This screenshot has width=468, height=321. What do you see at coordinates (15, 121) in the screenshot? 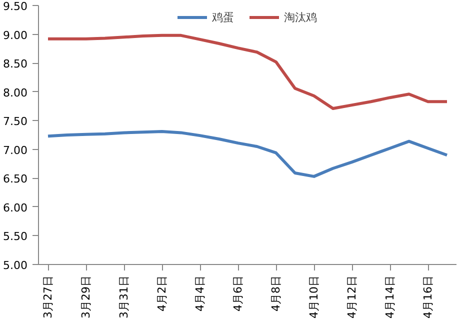
I see `y-tick-label: 7.50` at bounding box center [15, 121].